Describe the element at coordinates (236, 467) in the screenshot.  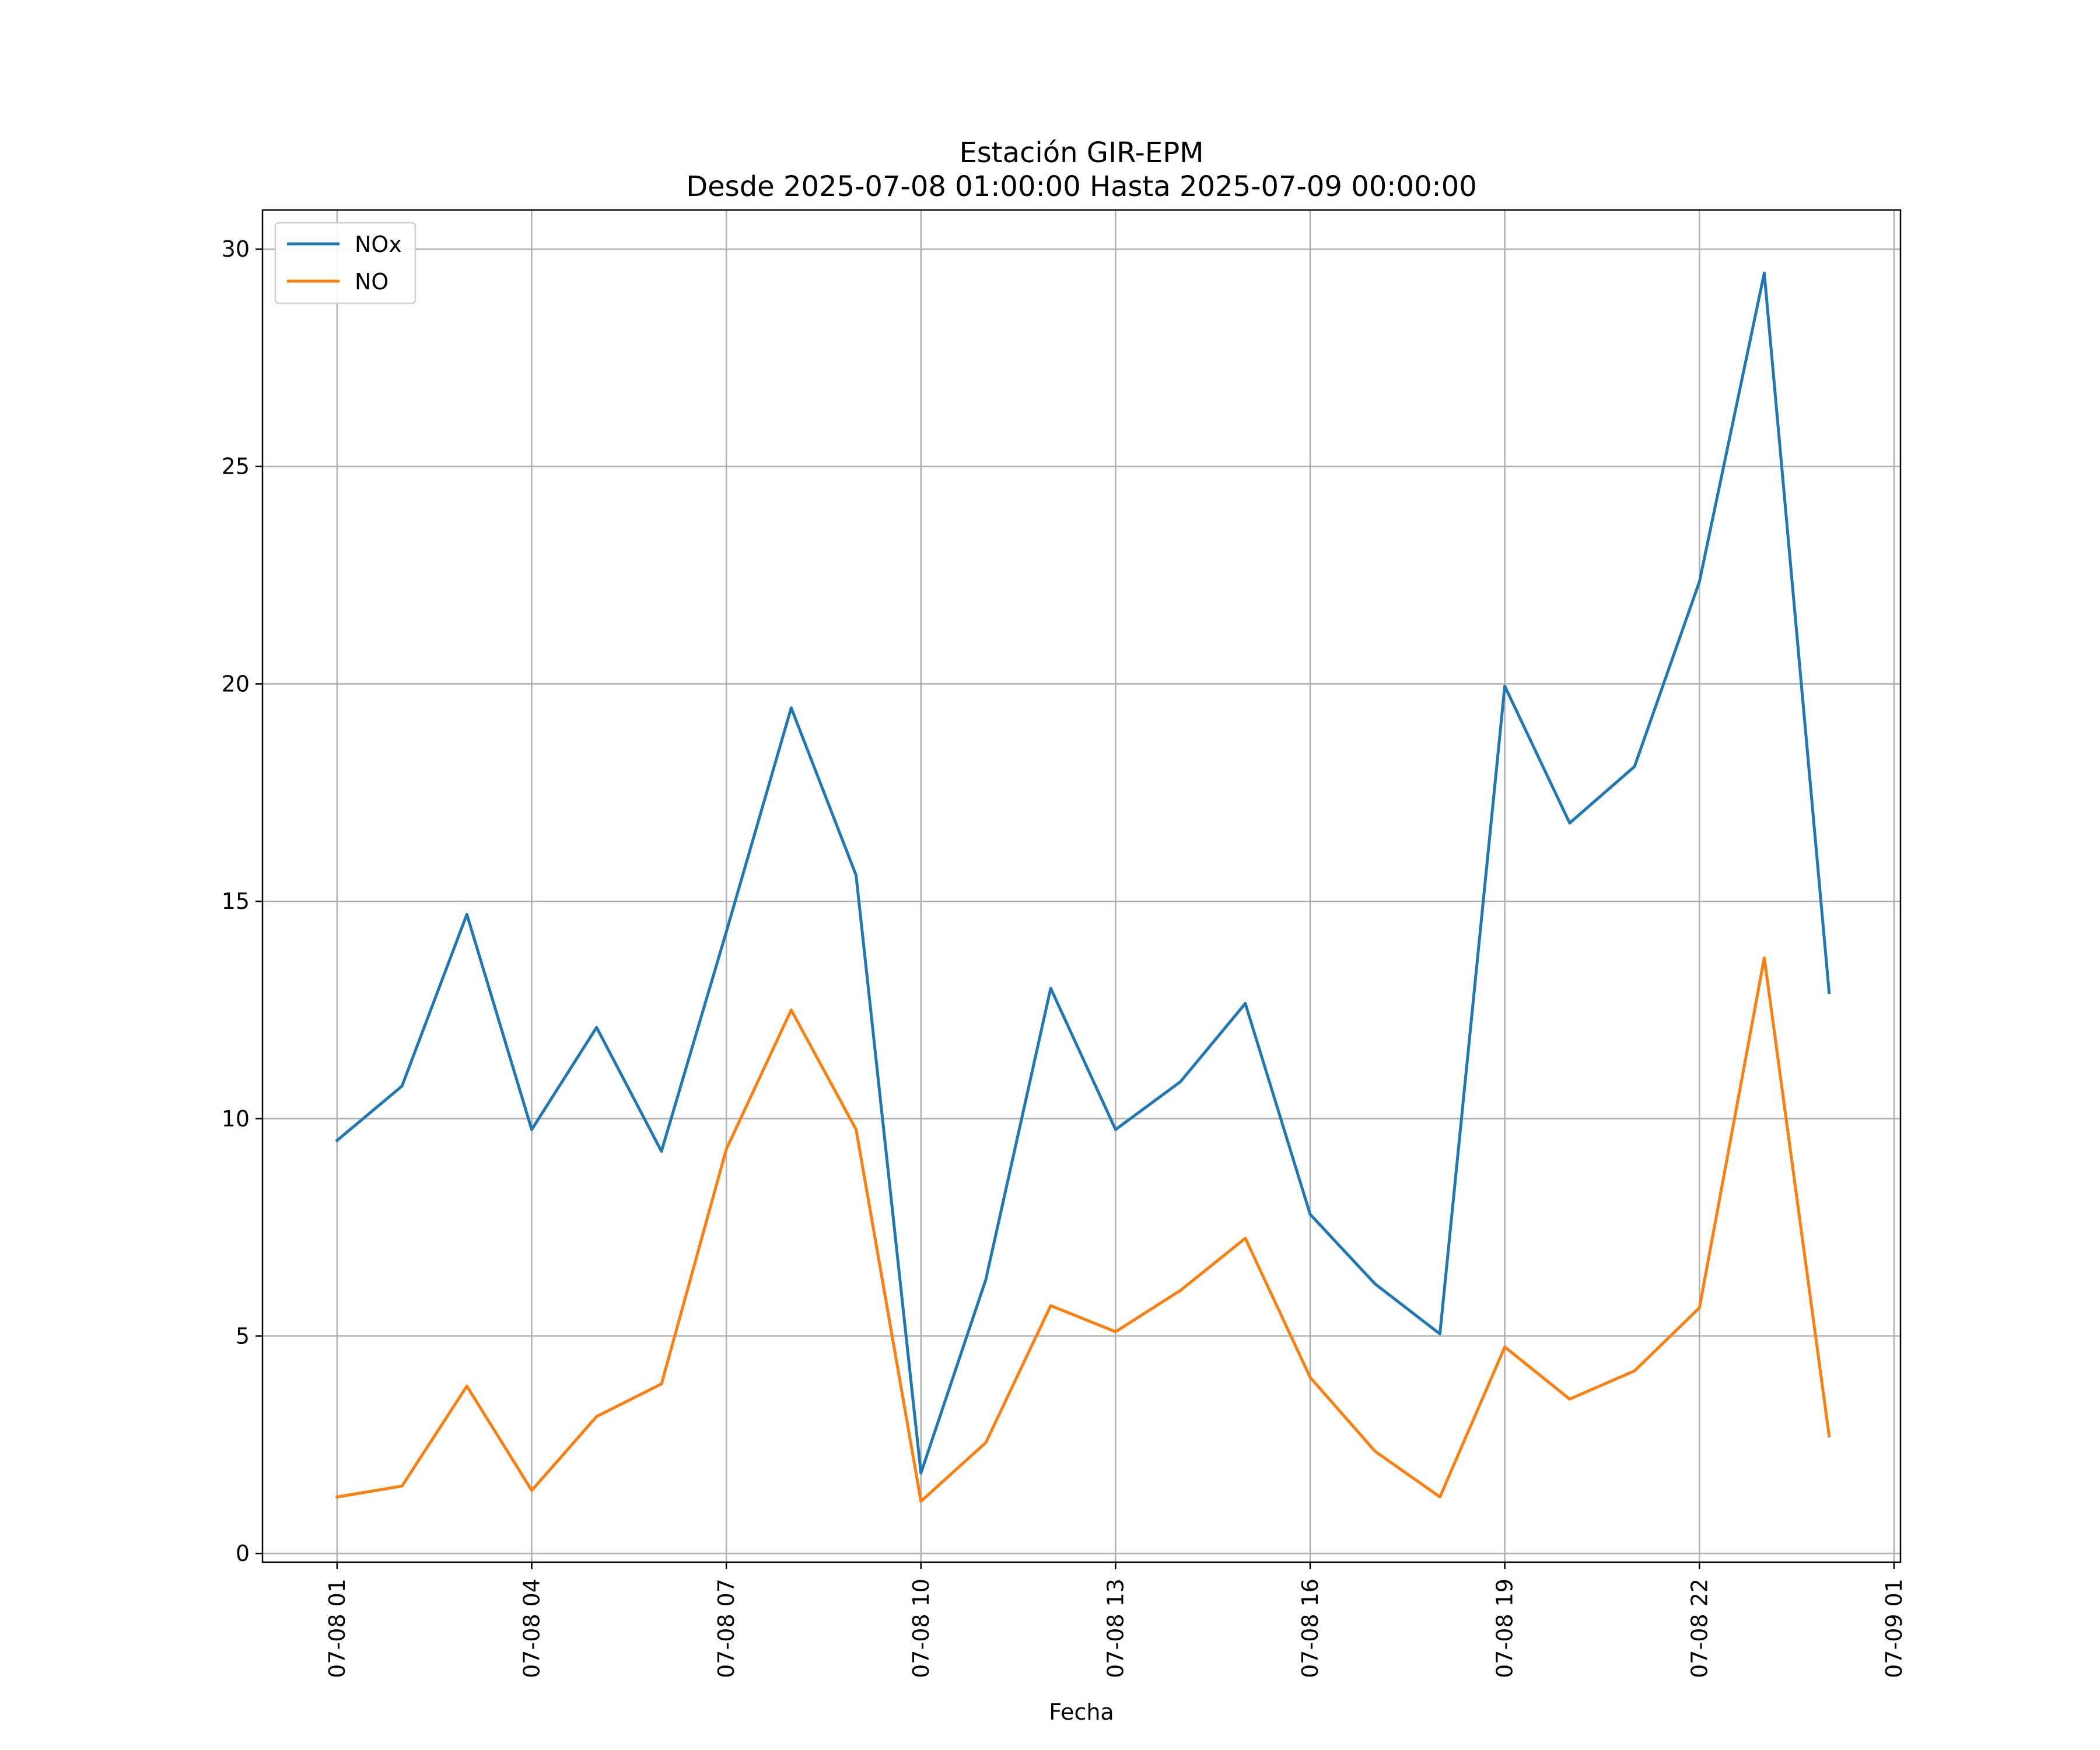
I see `y-tick-label: 25` at that location.